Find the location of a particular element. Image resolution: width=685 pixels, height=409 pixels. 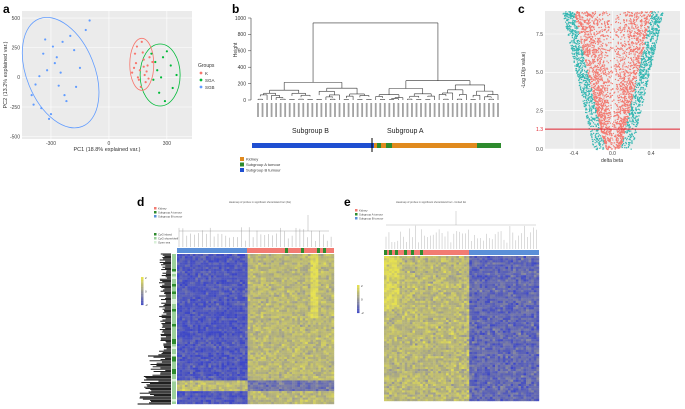

volcano-x-tick: -0.4 is located at coordinates (574, 154).